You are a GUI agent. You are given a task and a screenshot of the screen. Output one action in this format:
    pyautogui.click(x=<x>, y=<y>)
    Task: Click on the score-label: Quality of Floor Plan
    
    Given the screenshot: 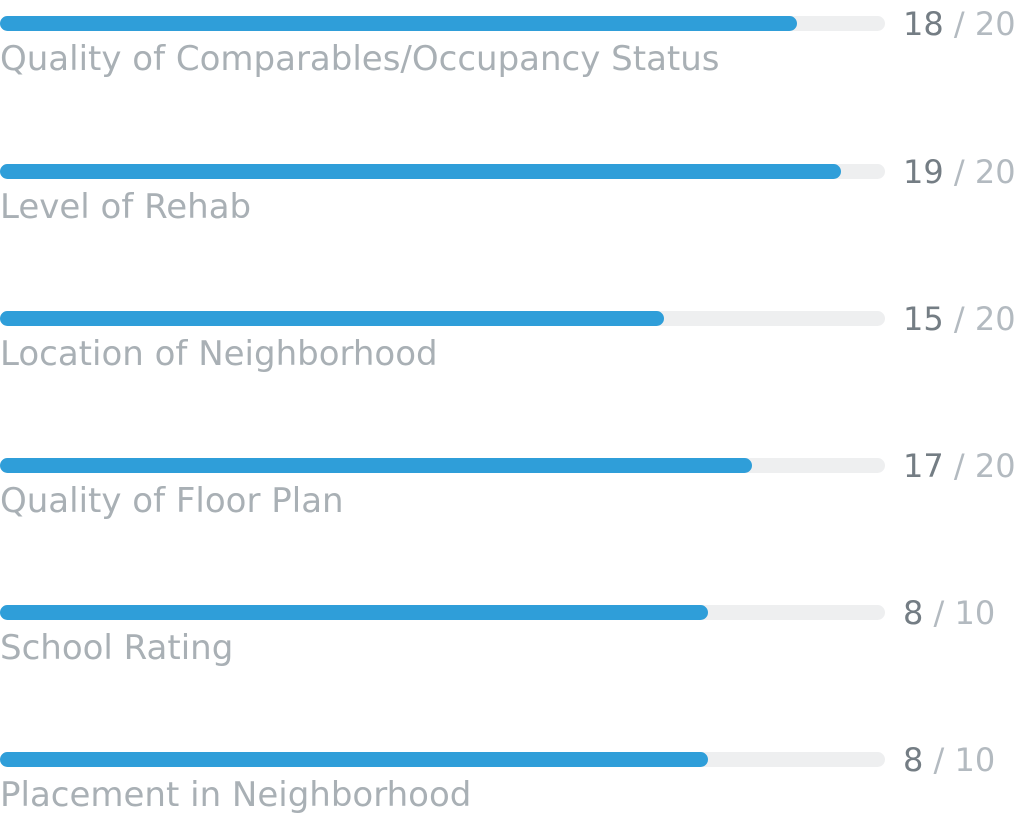 What is the action you would take?
    pyautogui.click(x=172, y=501)
    